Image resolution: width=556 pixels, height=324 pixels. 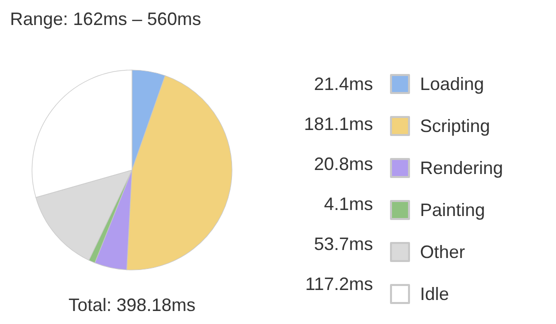 What do you see at coordinates (435, 294) in the screenshot?
I see `legend-label: Idle` at bounding box center [435, 294].